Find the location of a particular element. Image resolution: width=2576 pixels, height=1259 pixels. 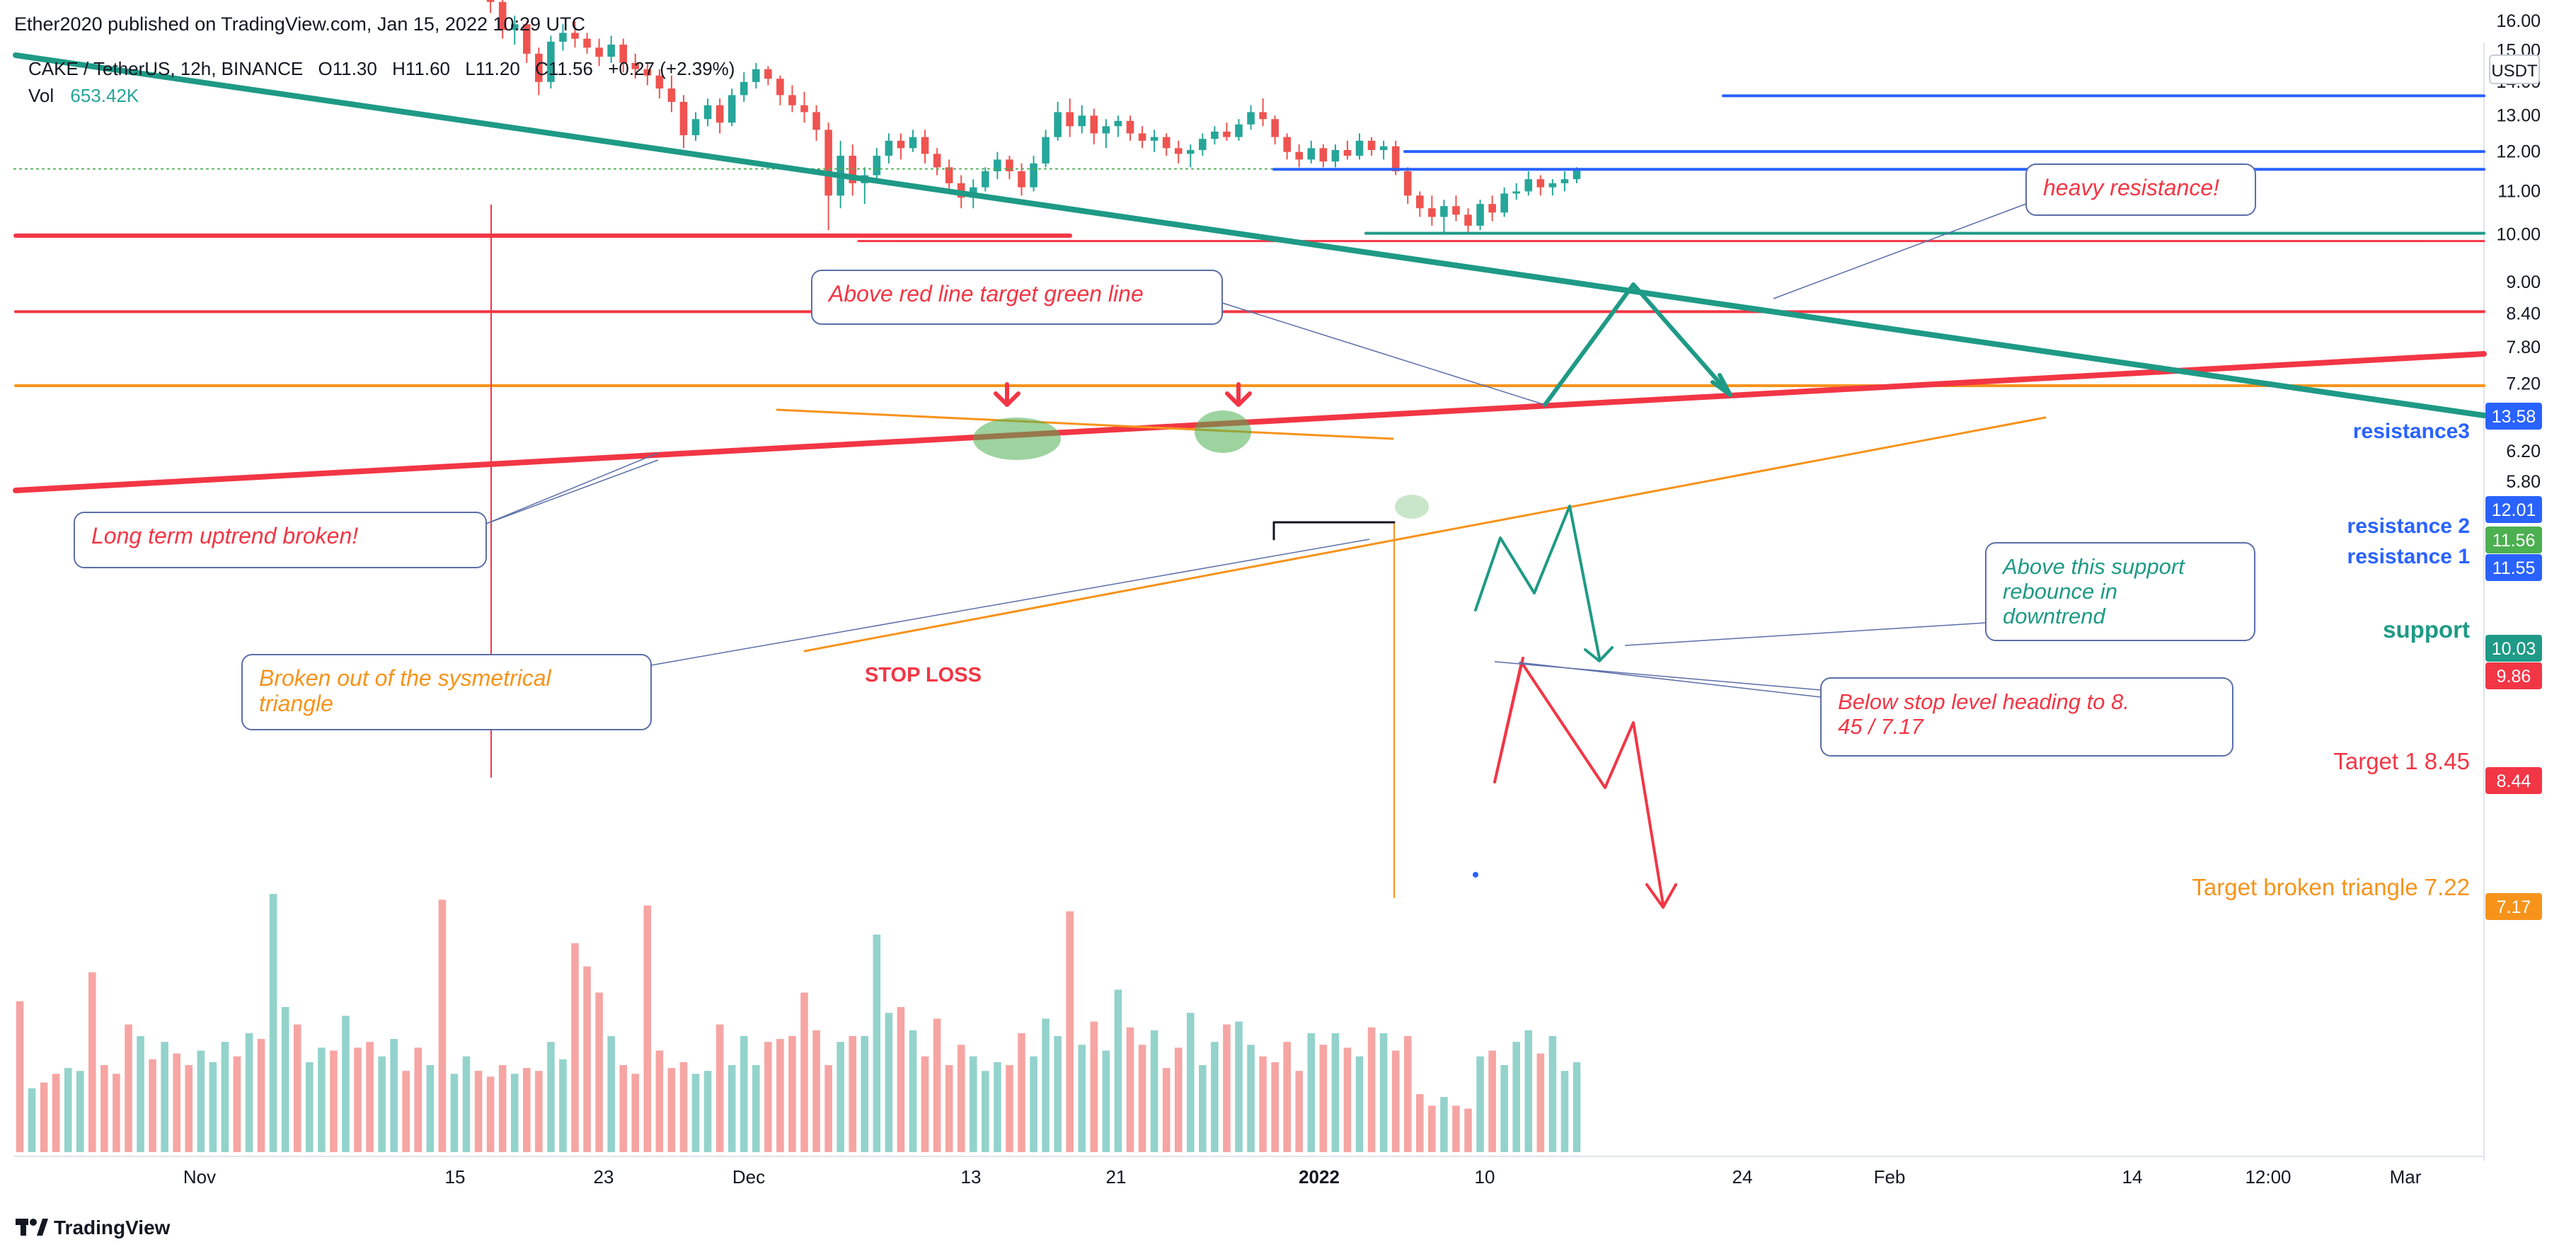

annotation-below_stop: Below stop level heading to 8.45 / 7.17 is located at coordinates (1864, 709).